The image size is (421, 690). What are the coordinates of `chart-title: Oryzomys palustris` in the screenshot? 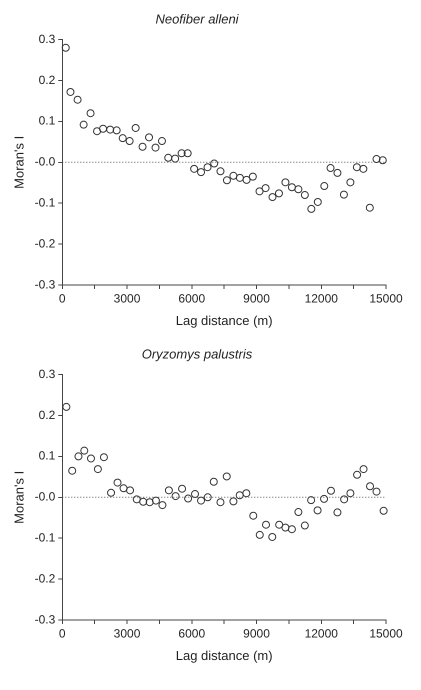 It's located at (197, 354).